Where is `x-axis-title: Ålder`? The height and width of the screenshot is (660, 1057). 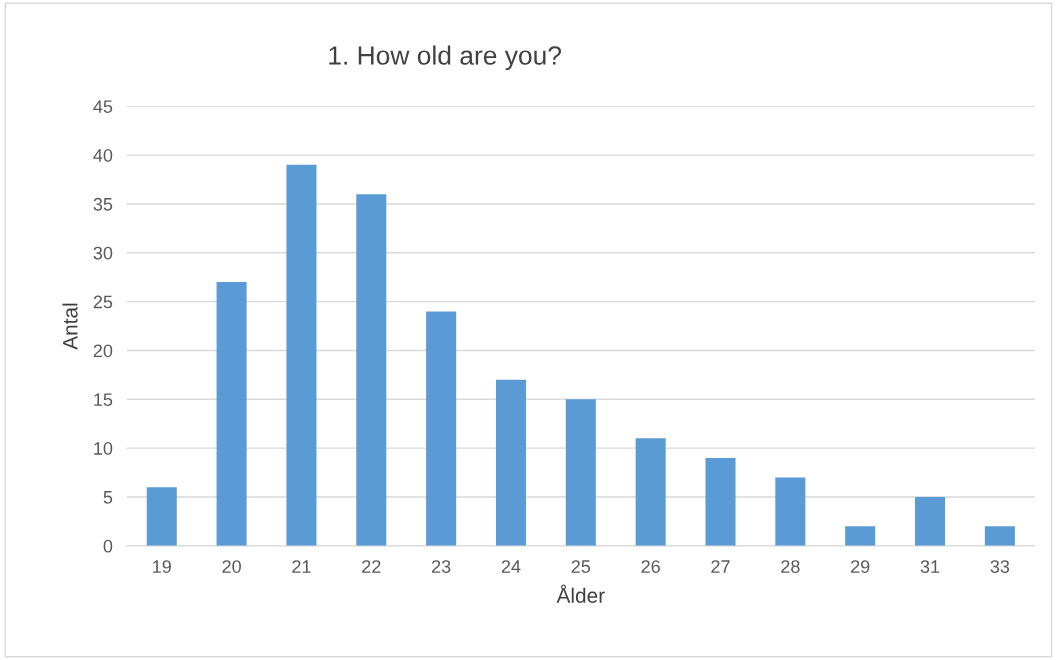 x-axis-title: Ålder is located at coordinates (580, 593).